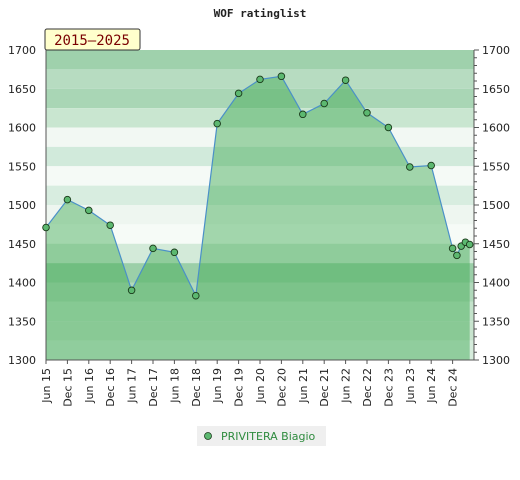  I want to click on x-tick-label: Dec 16, so click(110, 387).